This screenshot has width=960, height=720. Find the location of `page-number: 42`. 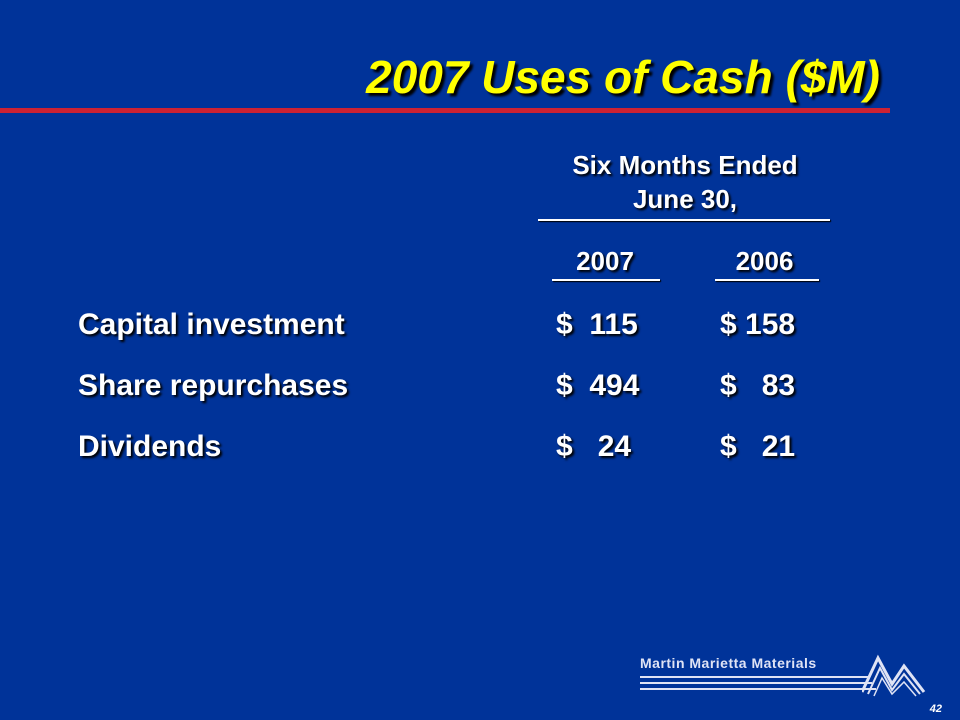

page-number: 42 is located at coordinates (935, 709).